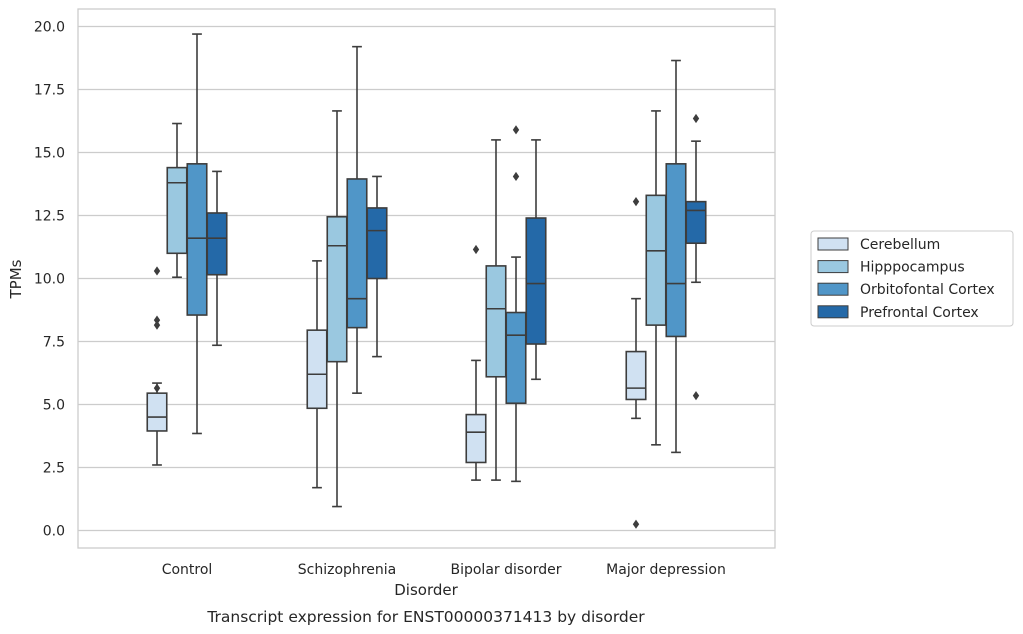 The height and width of the screenshot is (634, 1023). What do you see at coordinates (426, 590) in the screenshot?
I see `x-axis-label: Disorder` at bounding box center [426, 590].